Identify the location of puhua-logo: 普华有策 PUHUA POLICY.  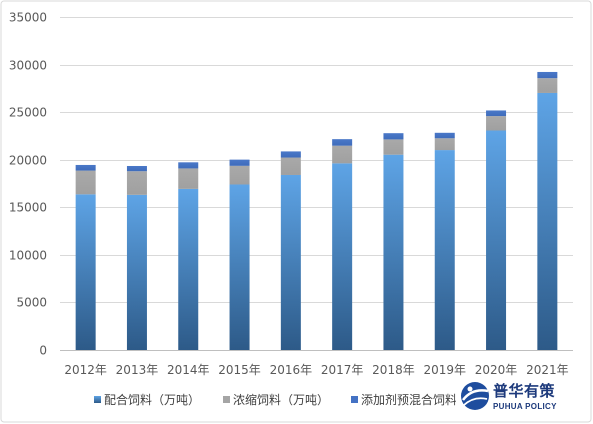
(507, 396).